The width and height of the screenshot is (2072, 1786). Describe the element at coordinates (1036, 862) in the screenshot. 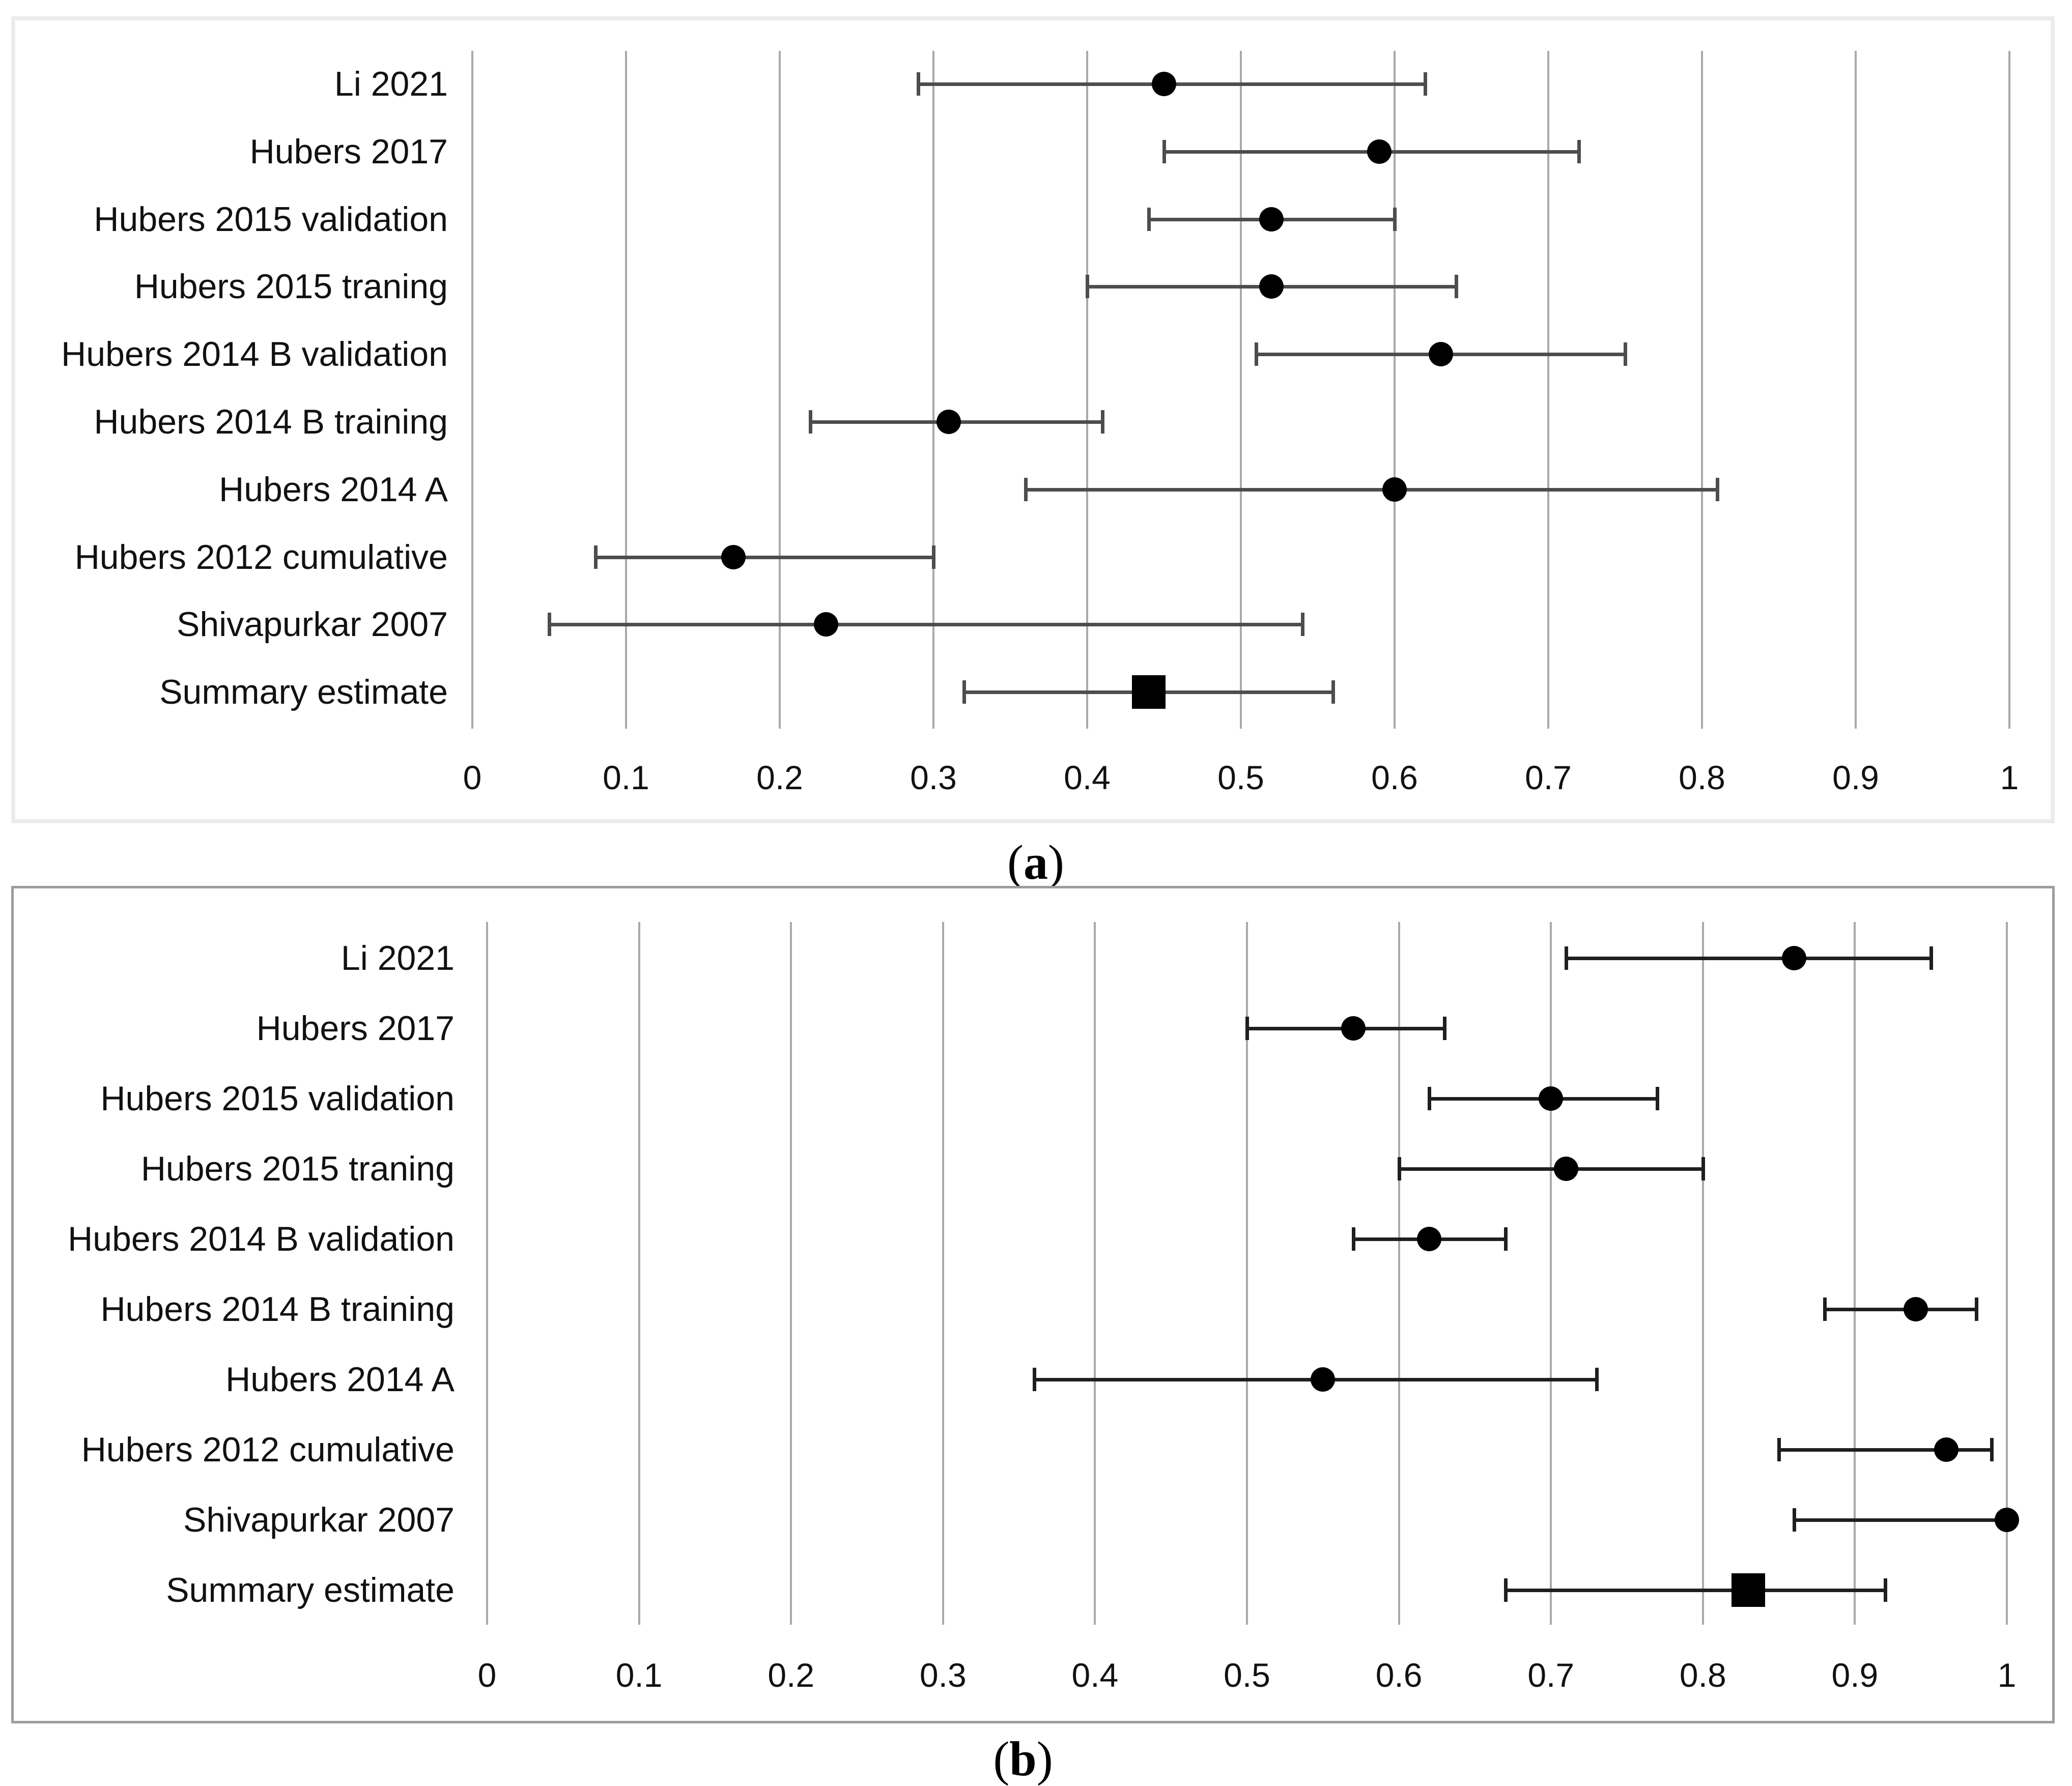

I see `panel-caption-a: (a)` at that location.